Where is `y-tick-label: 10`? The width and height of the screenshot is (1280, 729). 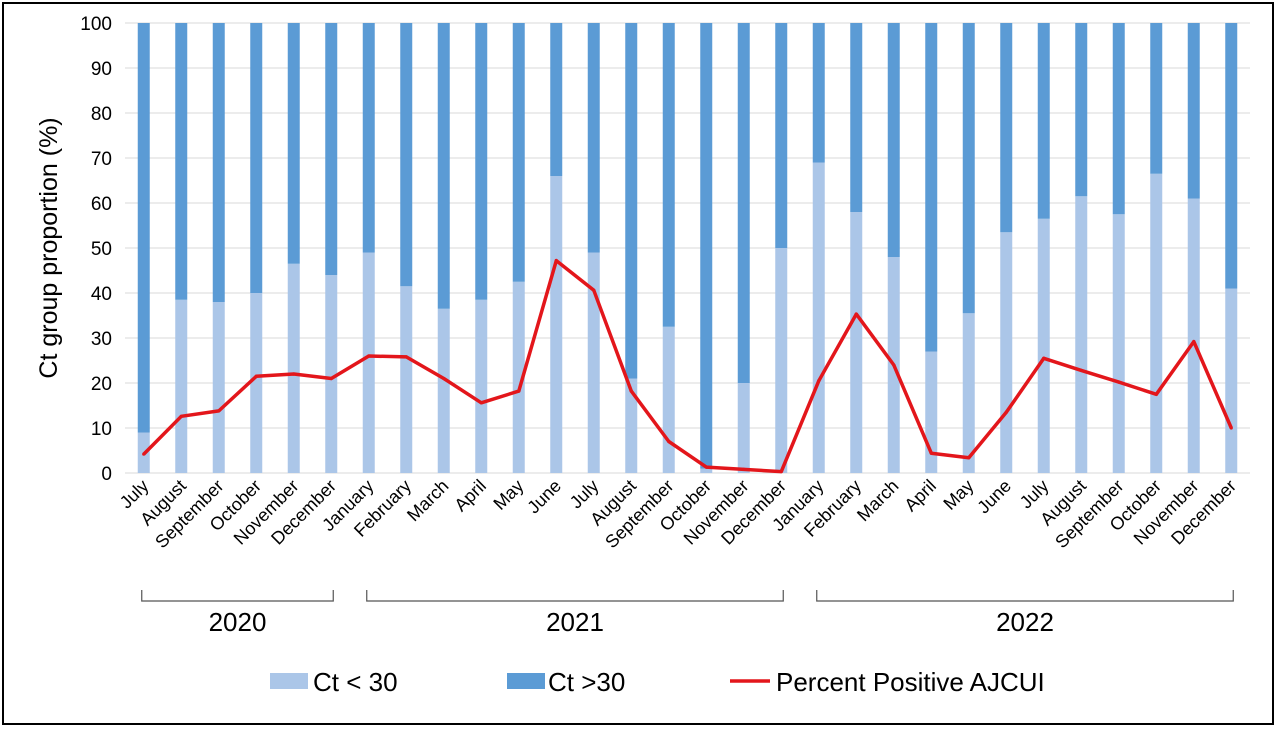
y-tick-label: 10 is located at coordinates (101, 429).